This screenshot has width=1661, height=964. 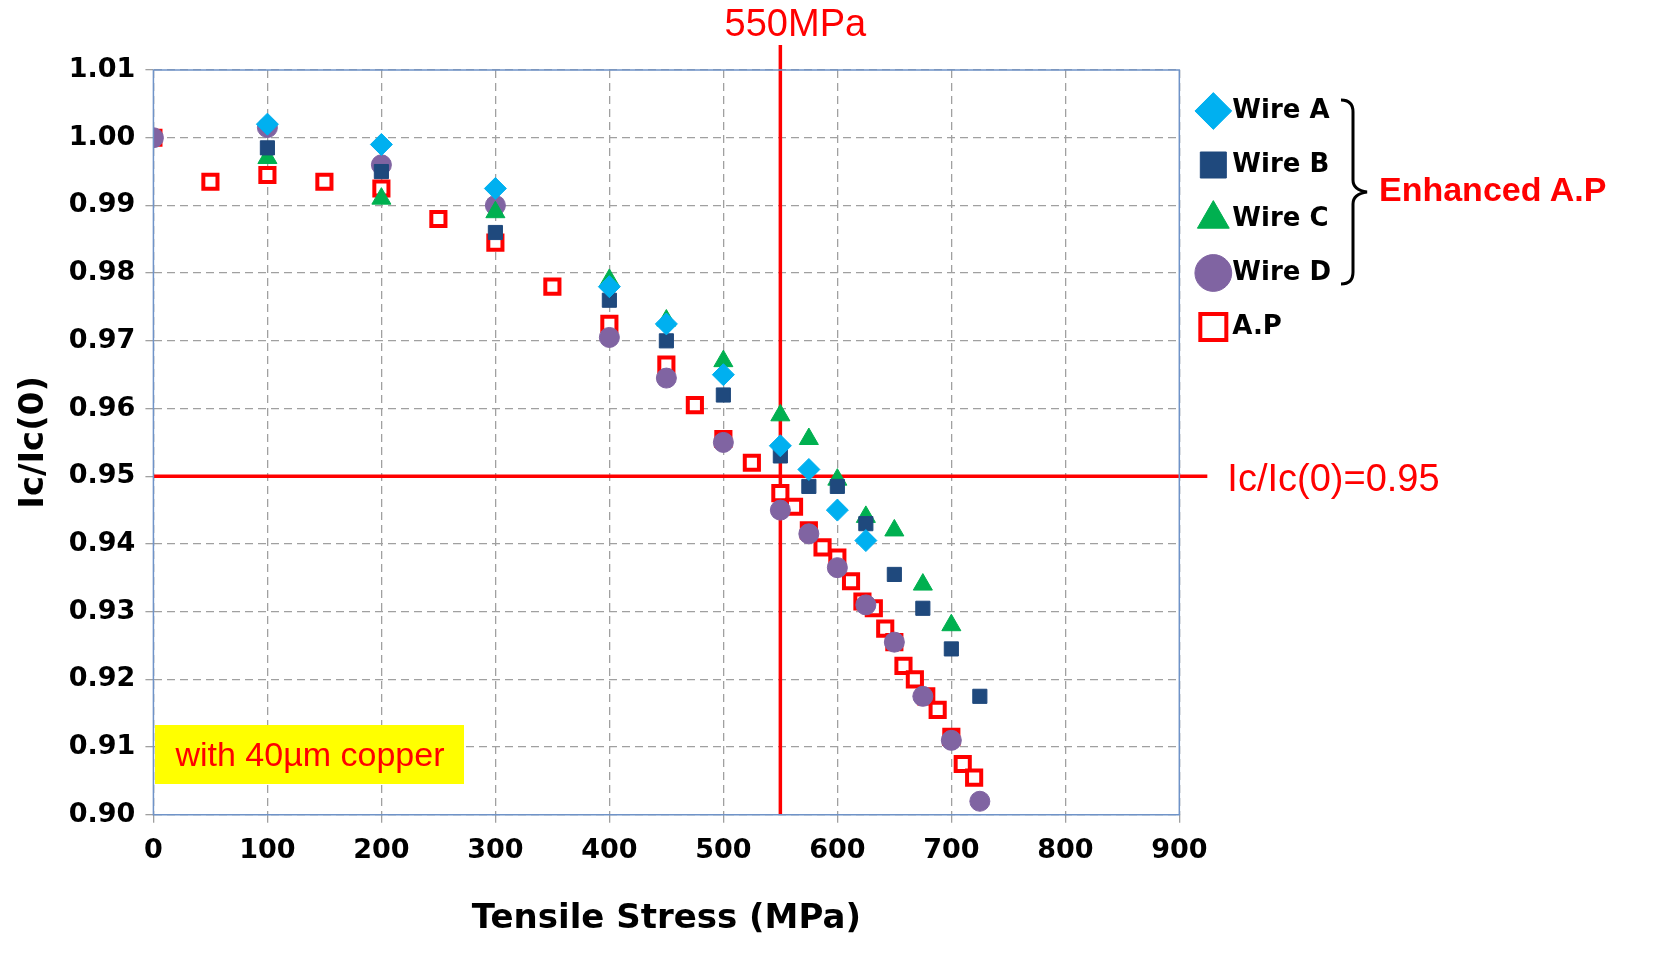 What do you see at coordinates (102, 406) in the screenshot?
I see `y-tick-label: 0.96` at bounding box center [102, 406].